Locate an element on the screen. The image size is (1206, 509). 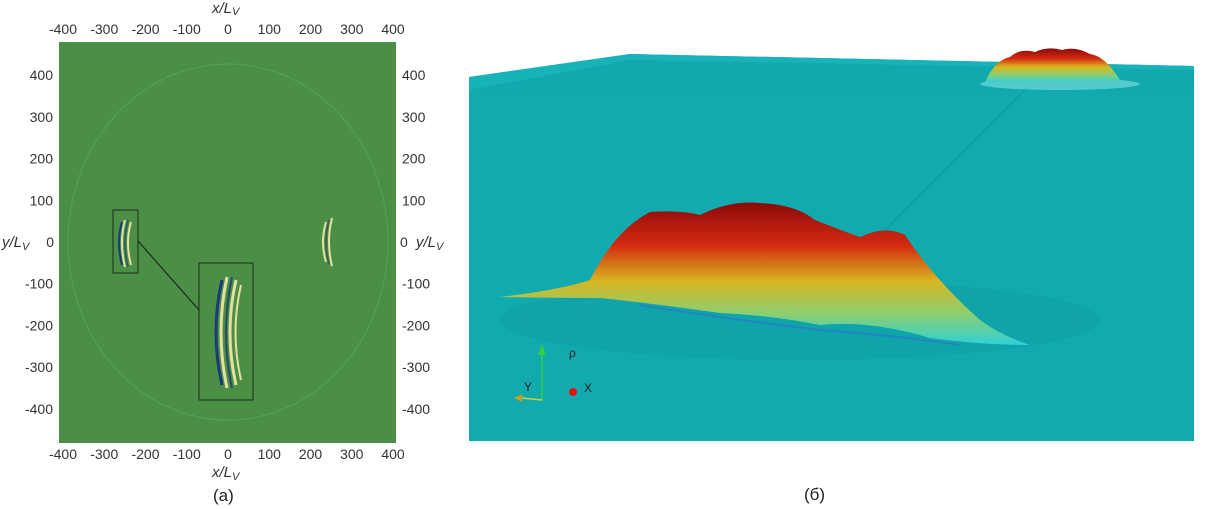
far-hill is located at coordinates (1060, 69).